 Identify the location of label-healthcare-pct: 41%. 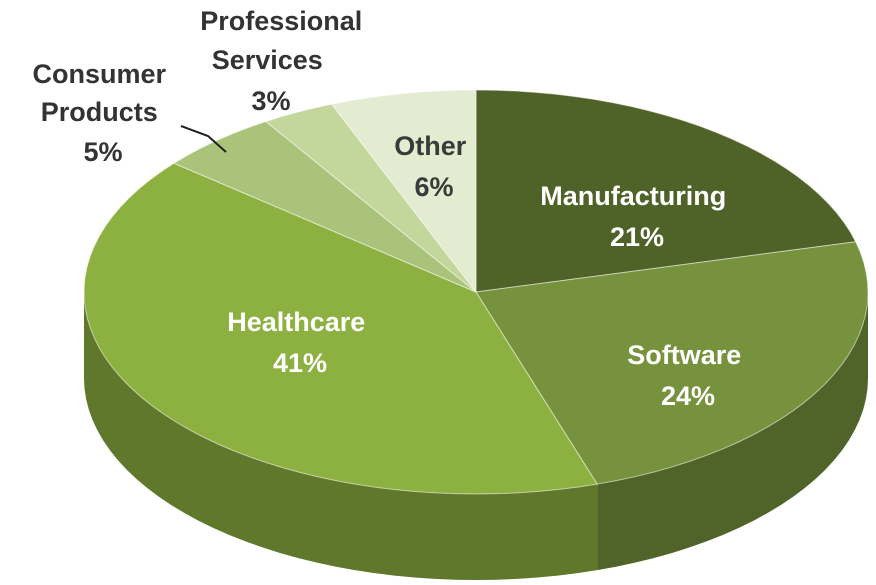
(300, 363).